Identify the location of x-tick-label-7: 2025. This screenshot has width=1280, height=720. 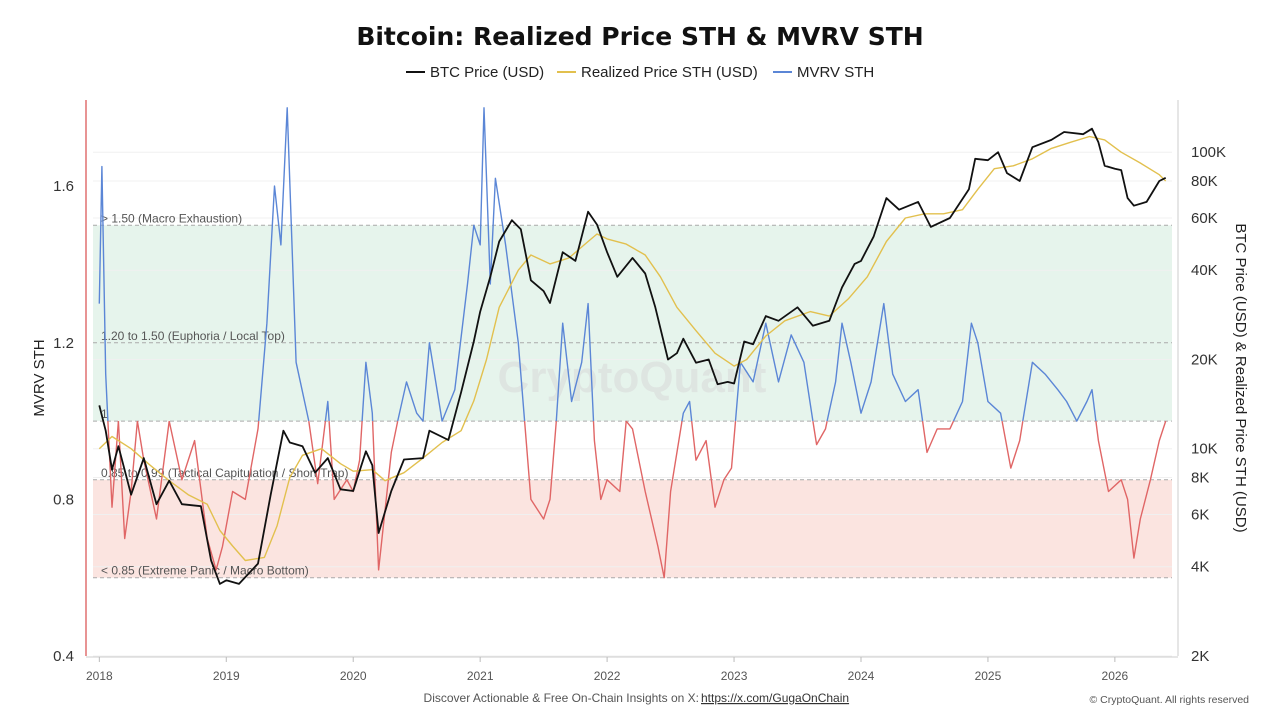
(988, 676).